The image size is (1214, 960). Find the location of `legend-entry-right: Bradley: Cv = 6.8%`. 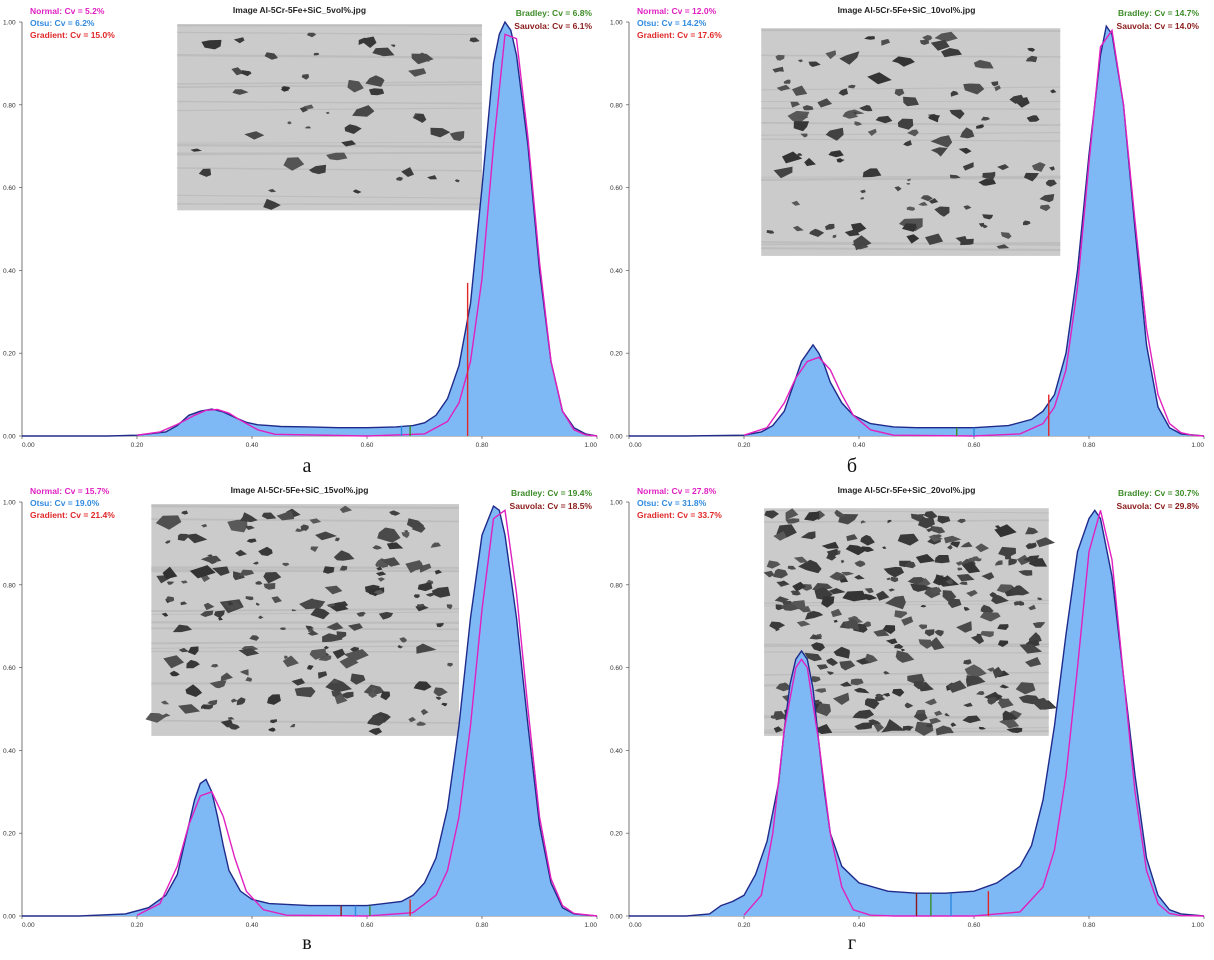

legend-entry-right: Bradley: Cv = 6.8% is located at coordinates (554, 13).